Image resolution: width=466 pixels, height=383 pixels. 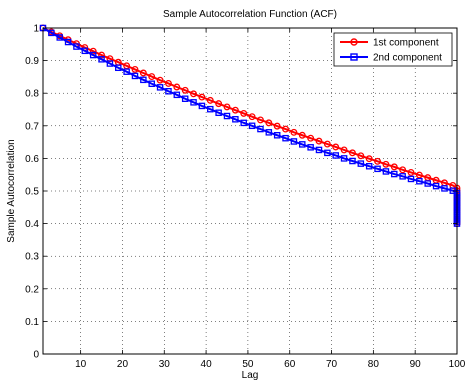 I want to click on y-tick-label: 0, so click(x=36, y=355).